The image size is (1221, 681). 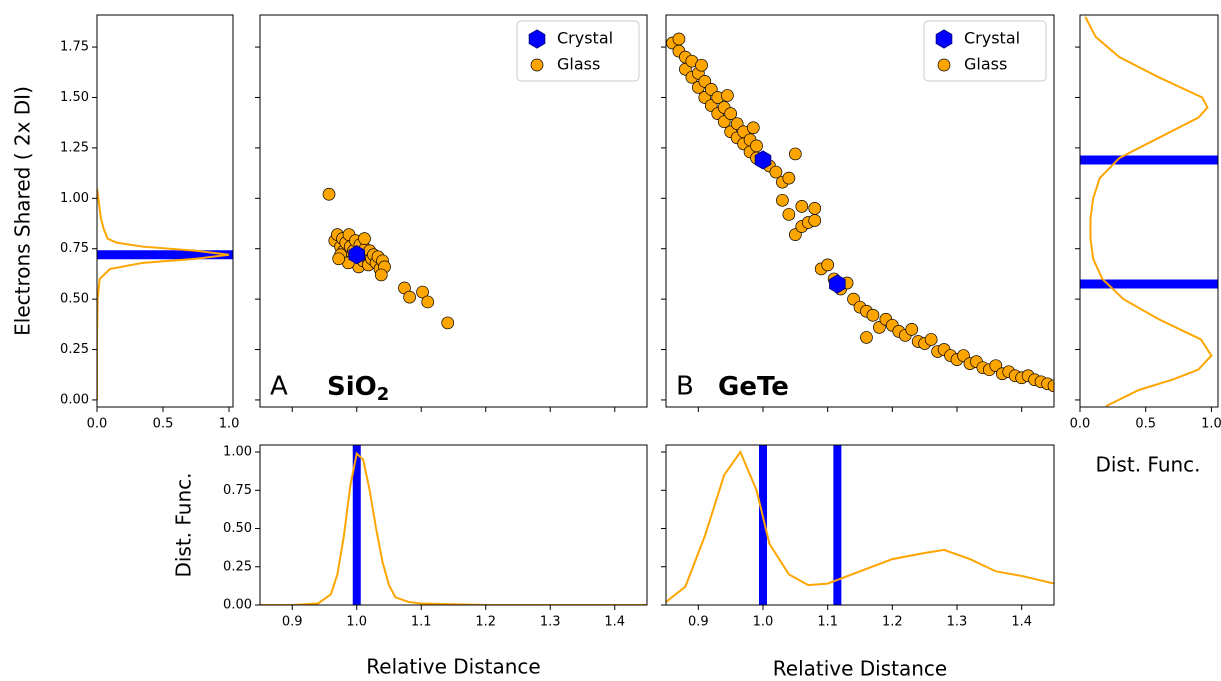 What do you see at coordinates (685, 387) in the screenshot?
I see `panel-label: B` at bounding box center [685, 387].